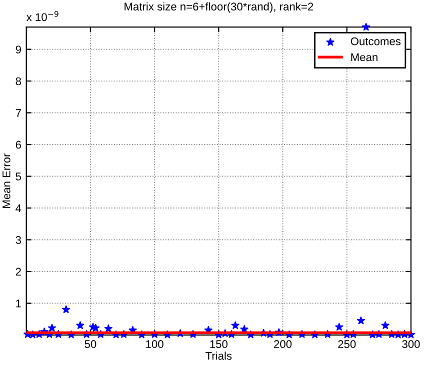 The height and width of the screenshot is (371, 425). I want to click on legend-label: Outcomes, so click(375, 41).